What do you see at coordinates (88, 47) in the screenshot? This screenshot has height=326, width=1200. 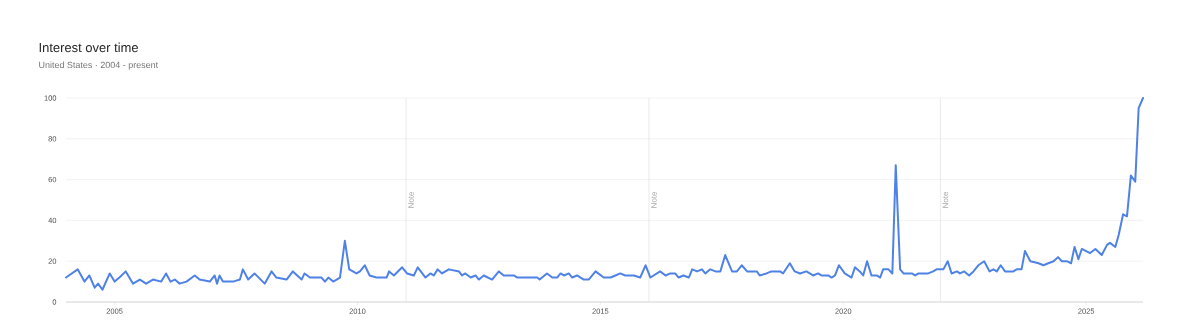 I see `chart-title: Interest over time` at bounding box center [88, 47].